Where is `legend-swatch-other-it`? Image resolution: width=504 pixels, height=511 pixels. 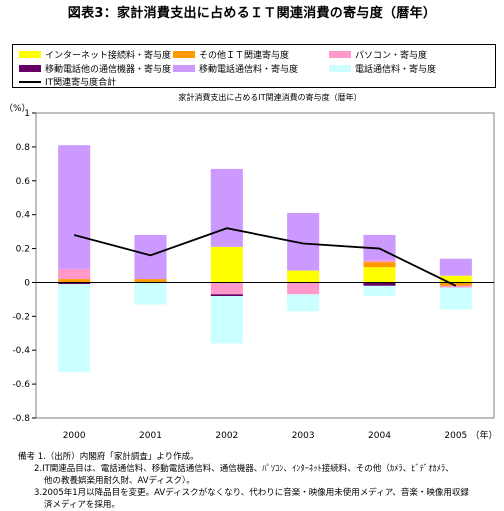 legend-swatch-other-it is located at coordinates (184, 54).